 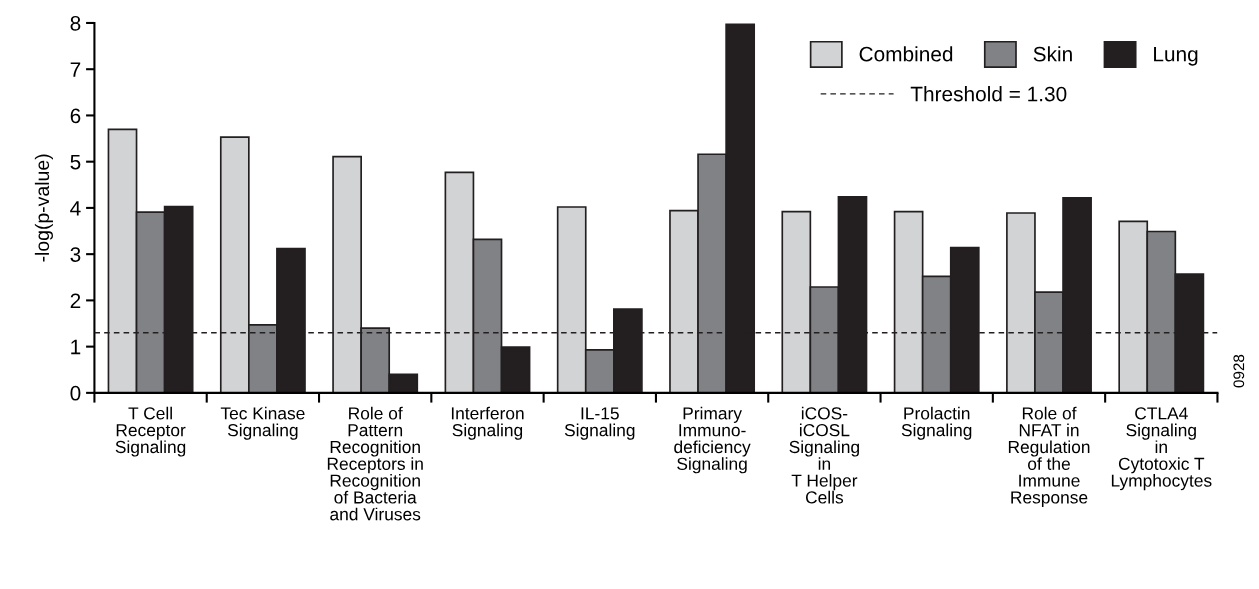 I want to click on x-tick-label: iCOS- iCOSL Signaling in T Helper Cells, so click(x=824, y=455).